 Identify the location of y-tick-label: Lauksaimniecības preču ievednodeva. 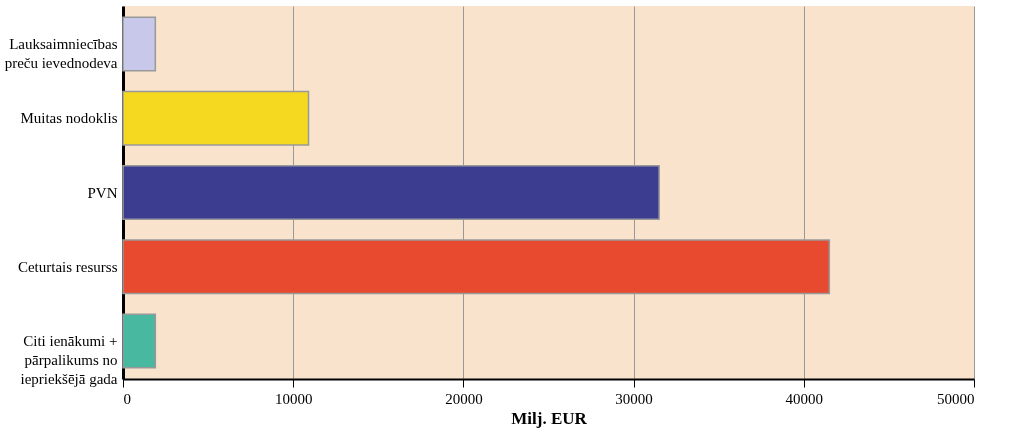
(61, 53).